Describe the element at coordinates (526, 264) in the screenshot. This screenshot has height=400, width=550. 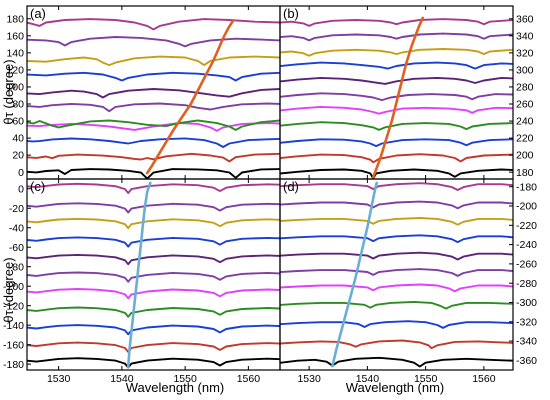
I see `y-tick-label: -260` at that location.